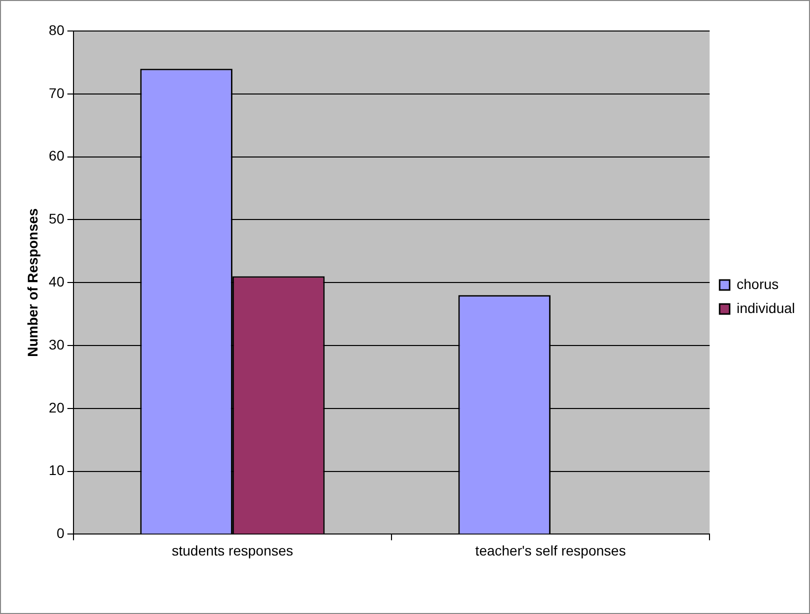 The height and width of the screenshot is (614, 810). What do you see at coordinates (56, 344) in the screenshot?
I see `y-tick-label: 30` at bounding box center [56, 344].